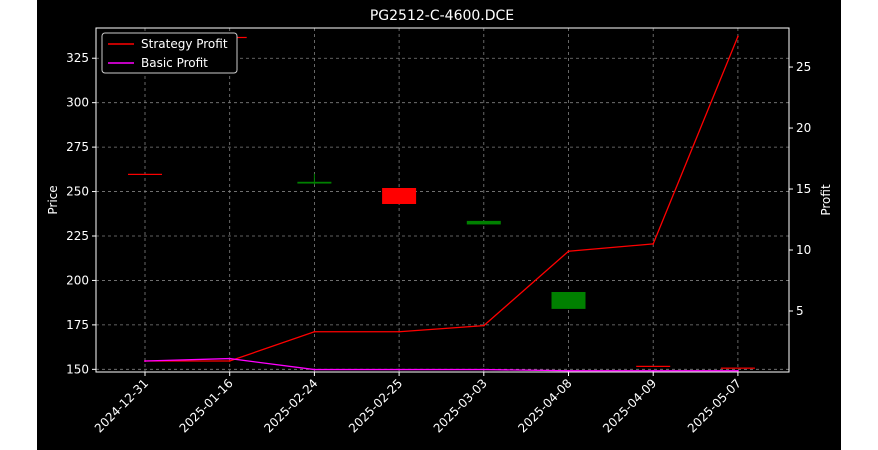 Image resolution: width=878 pixels, height=450 pixels. I want to click on price-tick-label: 225, so click(77, 236).